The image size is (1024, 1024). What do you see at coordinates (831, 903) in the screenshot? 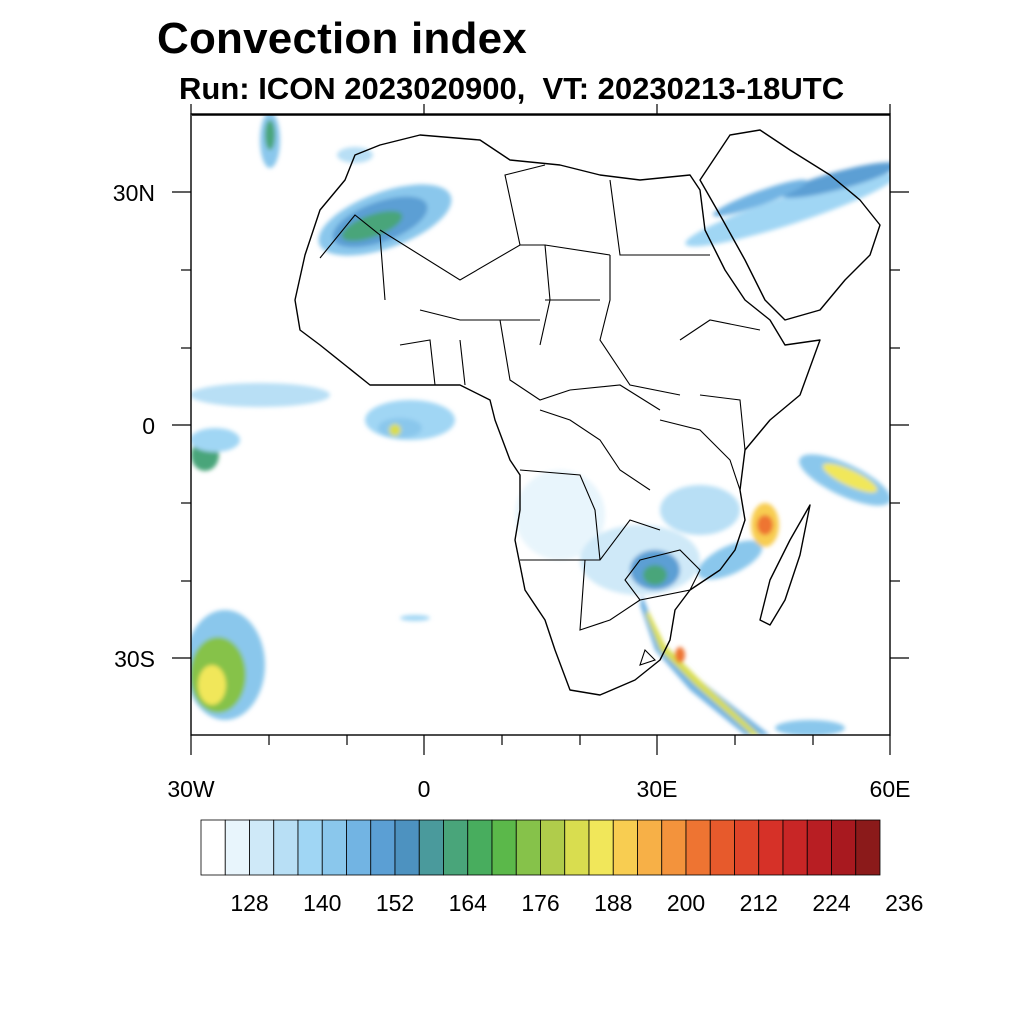
I see `colorbar-tick-label: 224` at bounding box center [831, 903].